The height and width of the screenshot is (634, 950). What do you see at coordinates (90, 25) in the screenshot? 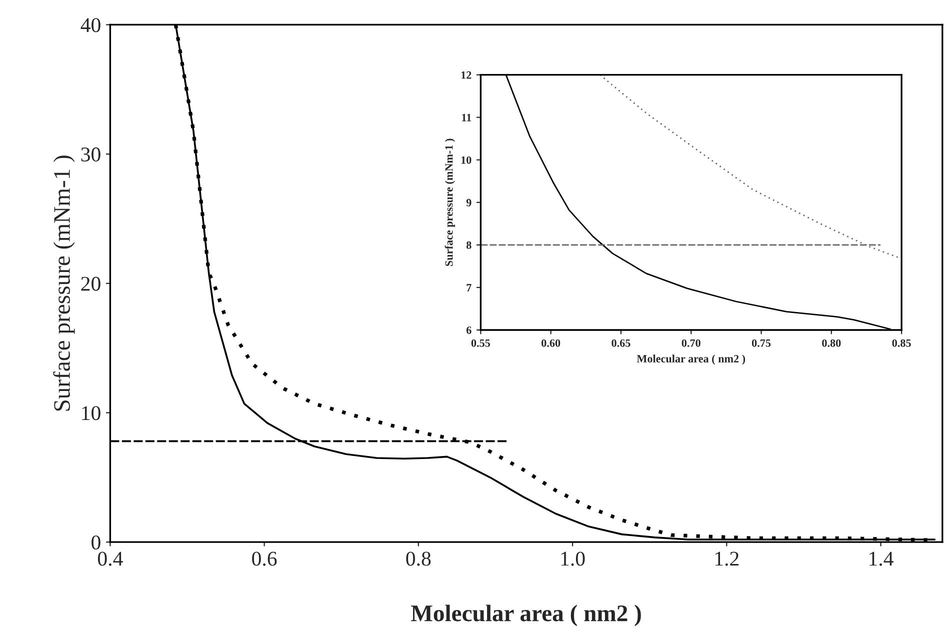
I see `y-tick-label: 40` at bounding box center [90, 25].